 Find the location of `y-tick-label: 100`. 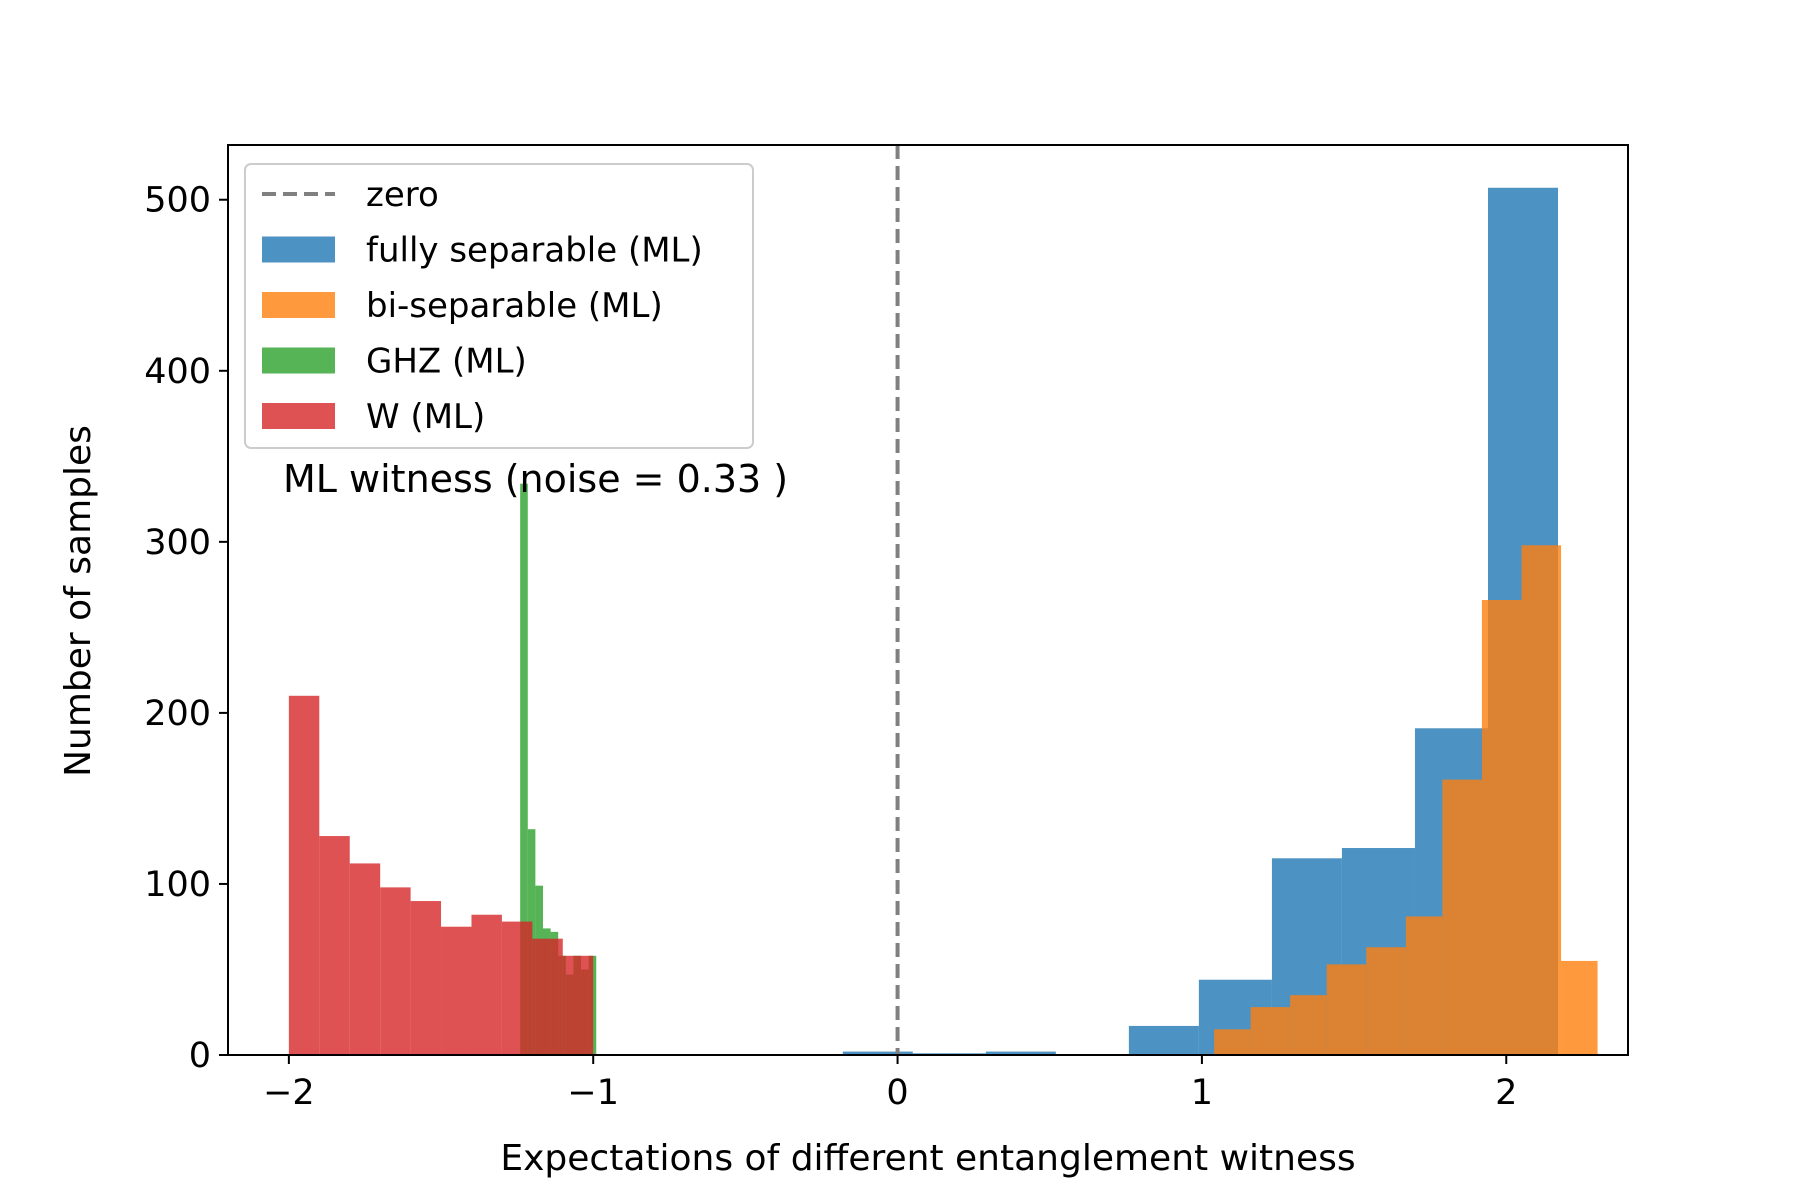

y-tick-label: 100 is located at coordinates (177, 885).